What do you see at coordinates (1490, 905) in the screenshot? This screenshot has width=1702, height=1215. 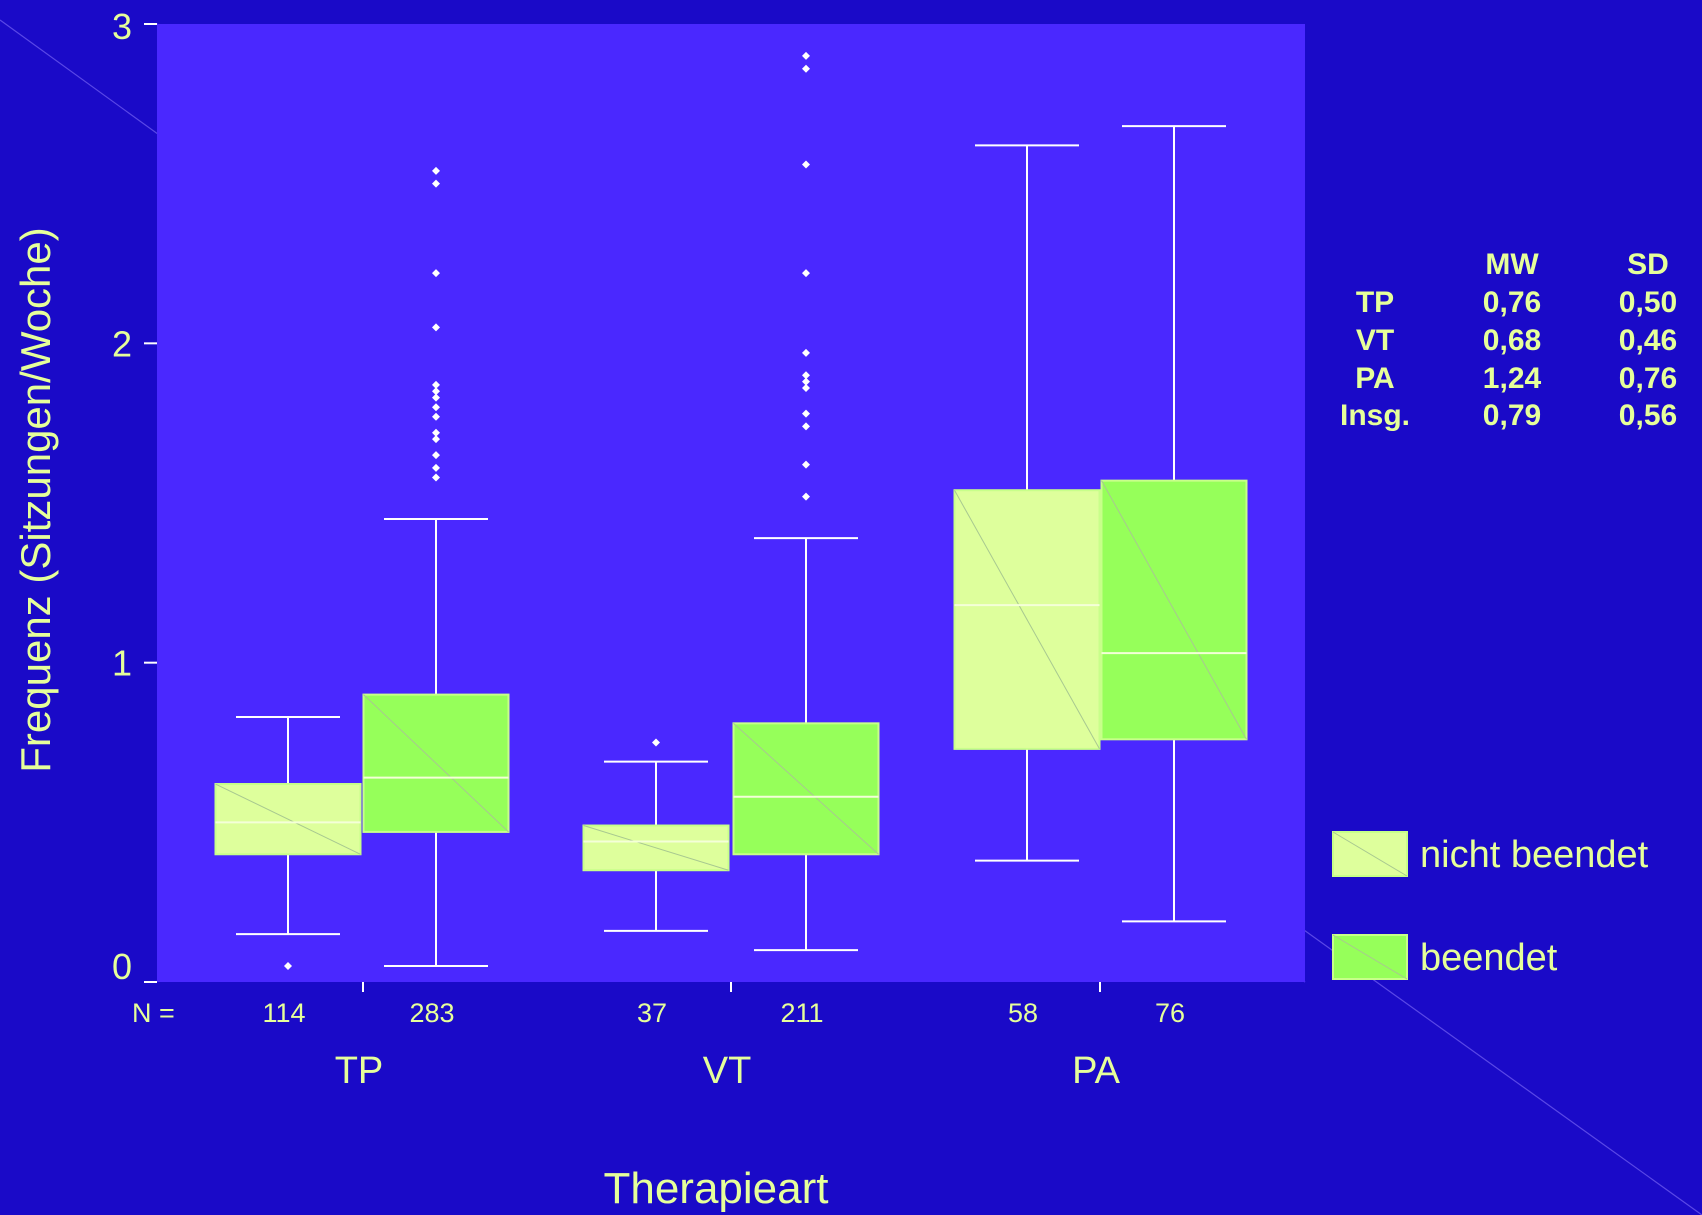 I see `legend: nicht beendet beendet` at bounding box center [1490, 905].